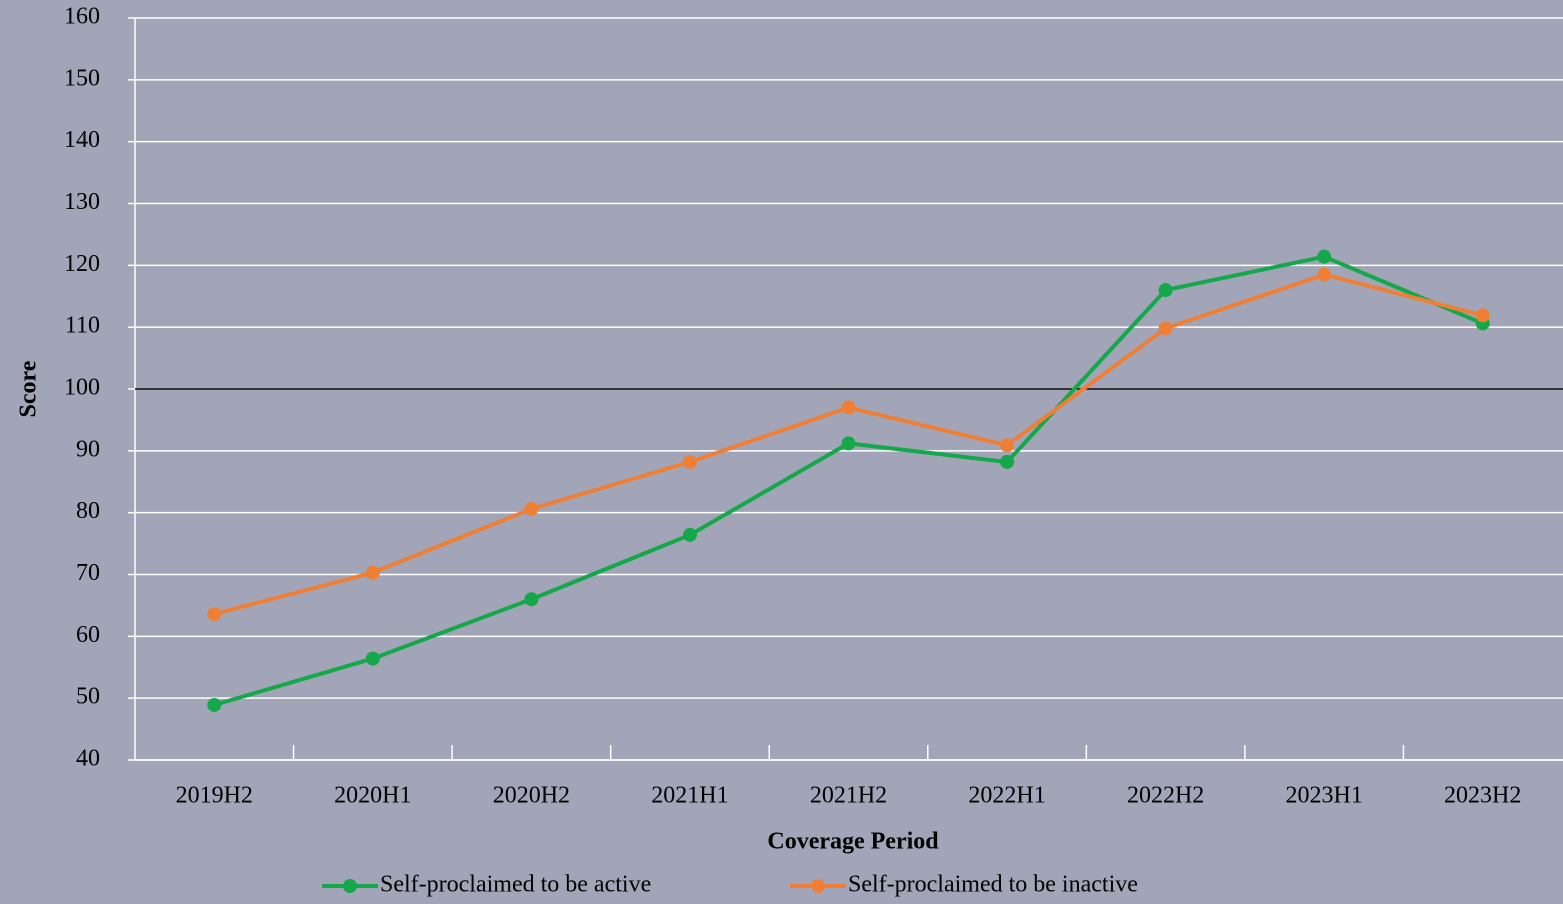 This screenshot has height=904, width=1563. Describe the element at coordinates (88, 635) in the screenshot. I see `y-tick-label: 60` at that location.